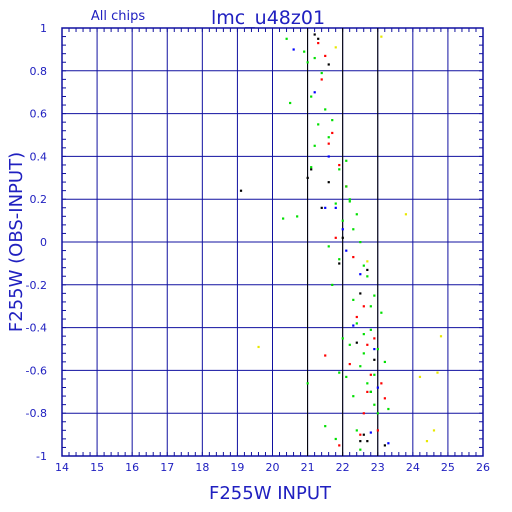 This screenshot has width=512, height=512. What do you see at coordinates (378, 467) in the screenshot?
I see `x-tick-label: 23` at bounding box center [378, 467].